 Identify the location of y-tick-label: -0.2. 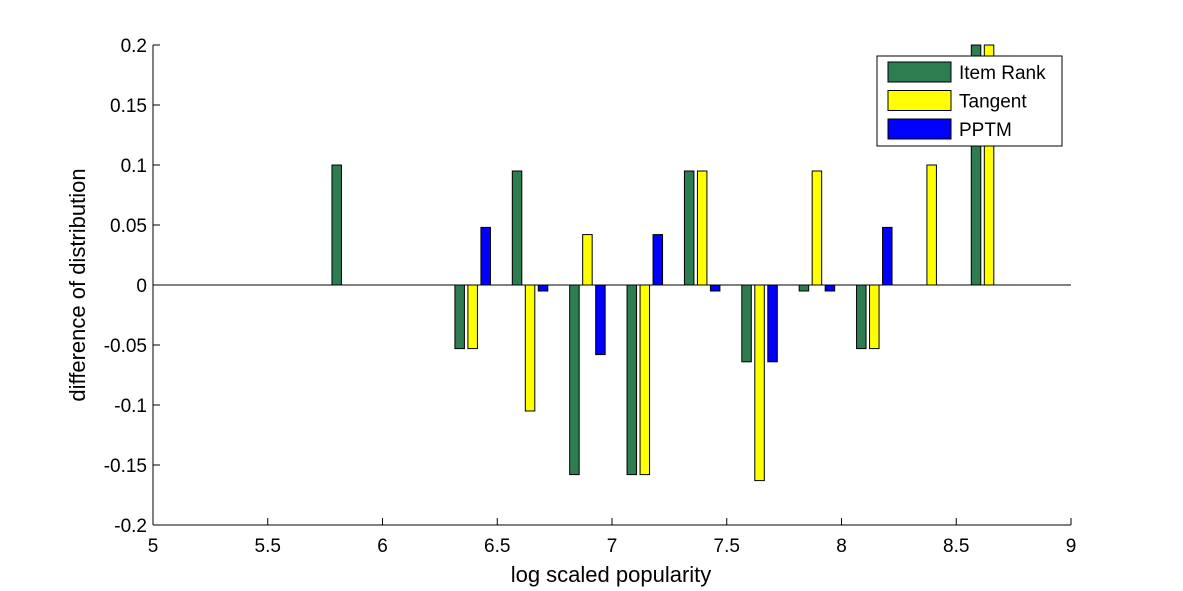
(130, 526).